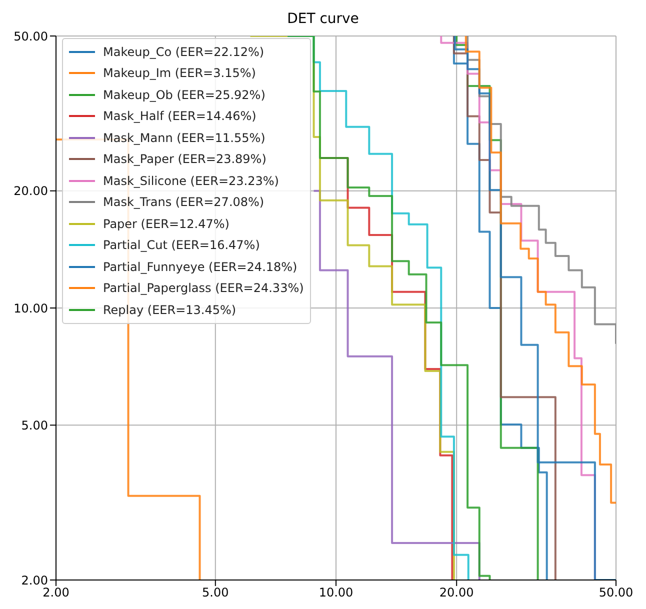 This screenshot has height=609, width=646. What do you see at coordinates (181, 245) in the screenshot?
I see `legend-label: Partial_Cut (EER=16.47%)` at bounding box center [181, 245].